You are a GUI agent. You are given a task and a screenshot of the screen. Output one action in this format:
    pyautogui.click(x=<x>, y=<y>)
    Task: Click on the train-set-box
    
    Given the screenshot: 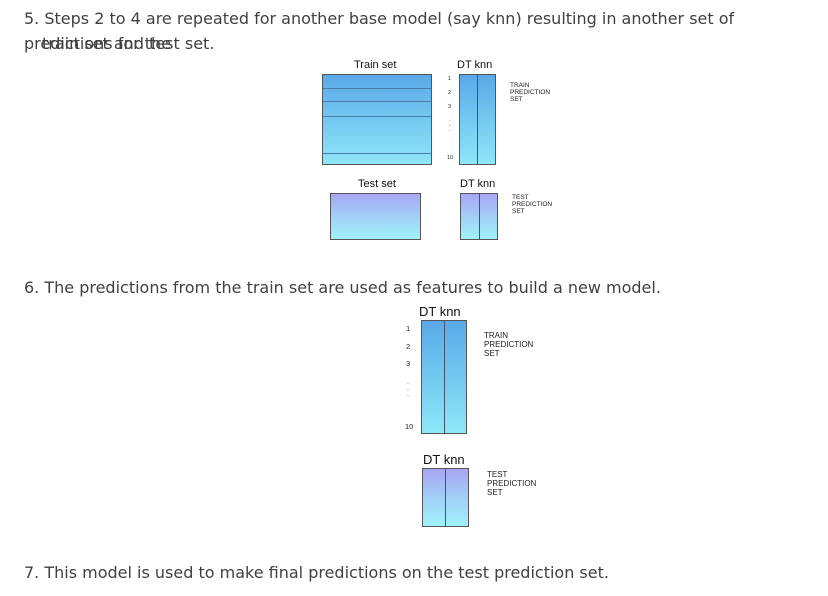 What is the action you would take?
    pyautogui.click(x=377, y=119)
    